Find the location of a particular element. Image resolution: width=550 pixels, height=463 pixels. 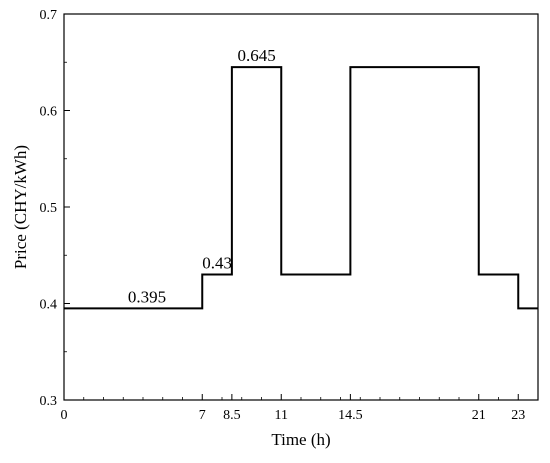

data-label: 0.395 is located at coordinates (147, 296).